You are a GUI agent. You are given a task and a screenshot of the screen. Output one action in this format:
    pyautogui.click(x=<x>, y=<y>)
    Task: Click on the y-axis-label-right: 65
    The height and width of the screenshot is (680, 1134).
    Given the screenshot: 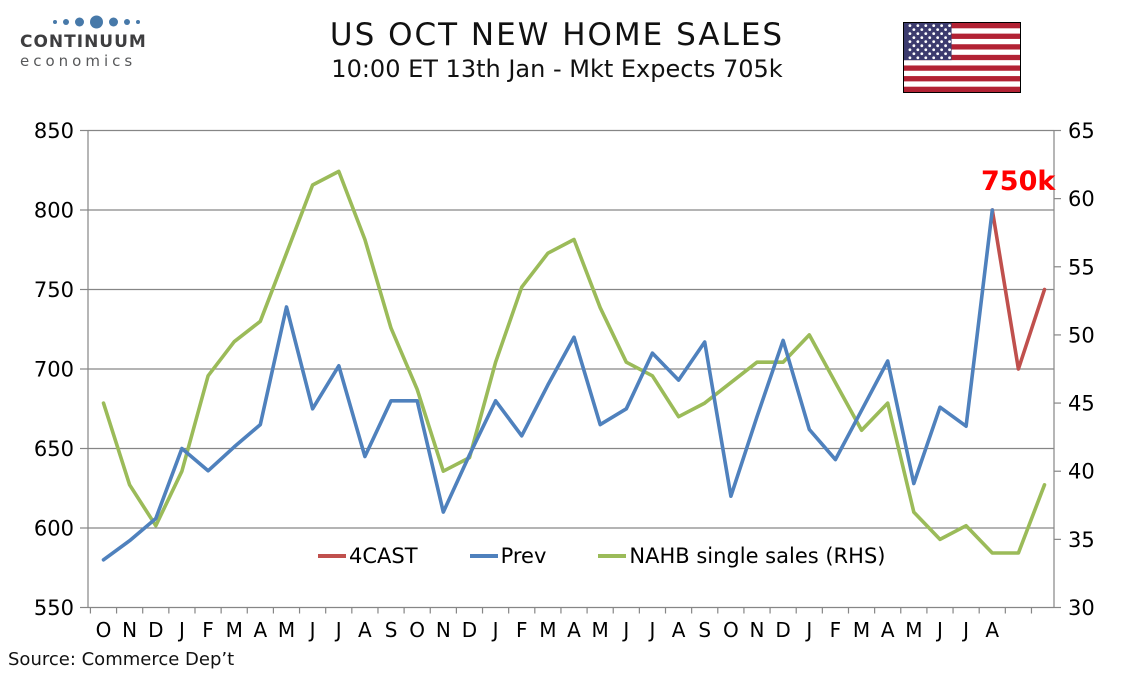 What is the action you would take?
    pyautogui.click(x=1081, y=131)
    